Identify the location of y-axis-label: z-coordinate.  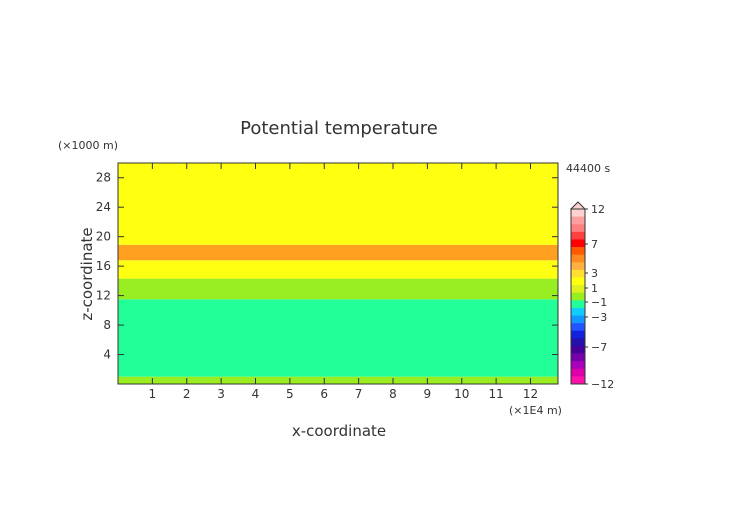
(87, 273).